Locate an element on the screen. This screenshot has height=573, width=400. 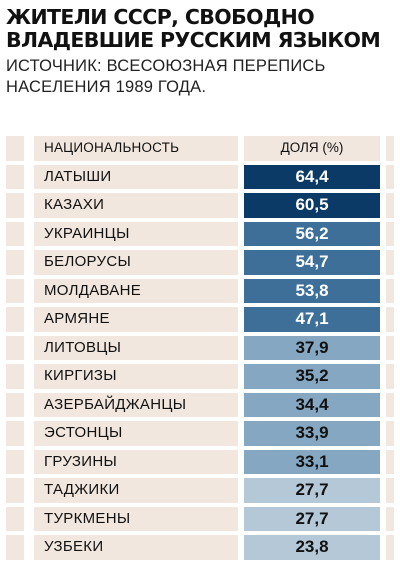
table-row: УЗБЕКИ 23,8 is located at coordinates (200, 547).